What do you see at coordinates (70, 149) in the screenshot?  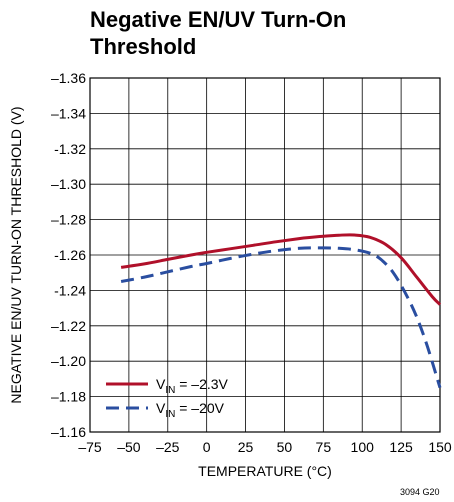 I see `y-tick-label: -1.32` at bounding box center [70, 149].